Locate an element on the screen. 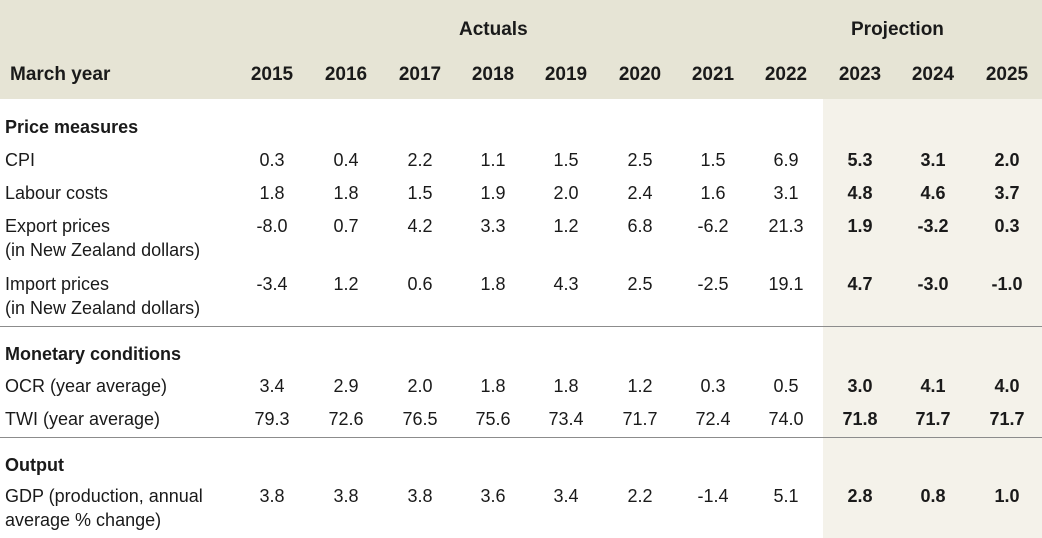 The image size is (1042, 538). table-cell: 3.3 is located at coordinates (493, 226).